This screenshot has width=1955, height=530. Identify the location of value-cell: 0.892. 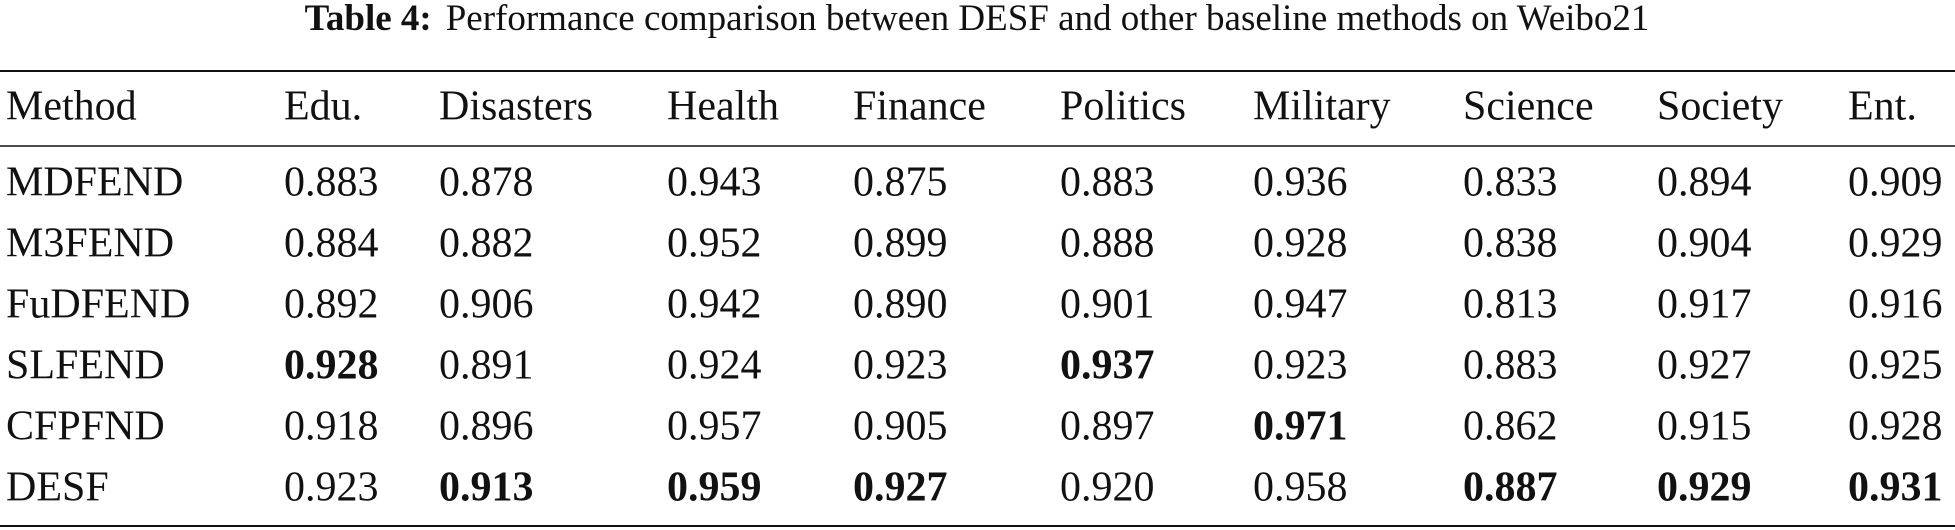
(331, 305).